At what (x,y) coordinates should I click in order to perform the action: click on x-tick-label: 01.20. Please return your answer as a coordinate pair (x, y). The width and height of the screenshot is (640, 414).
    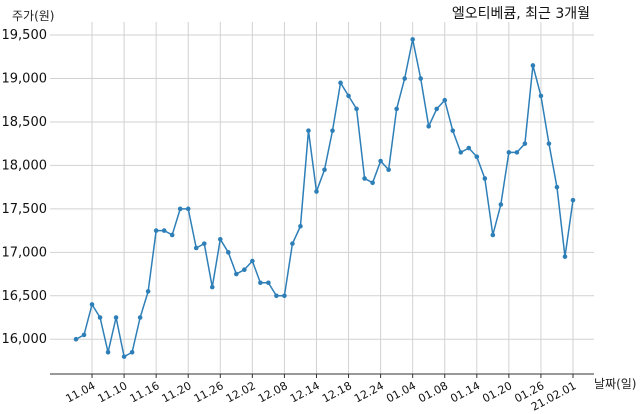
    Looking at the image, I should click on (497, 392).